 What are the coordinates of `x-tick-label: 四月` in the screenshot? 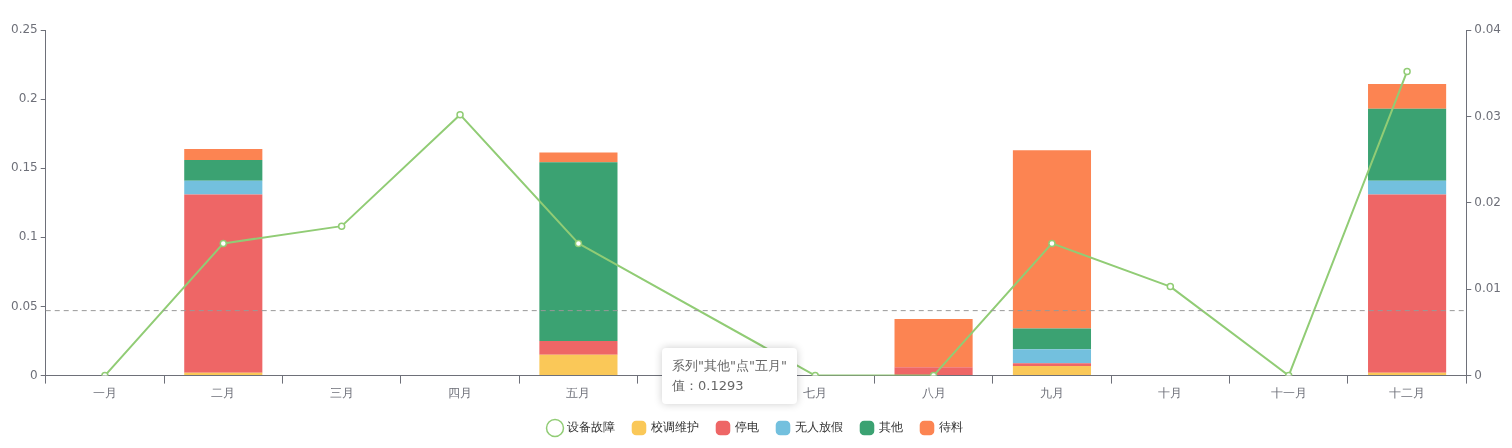 It's located at (460, 392).